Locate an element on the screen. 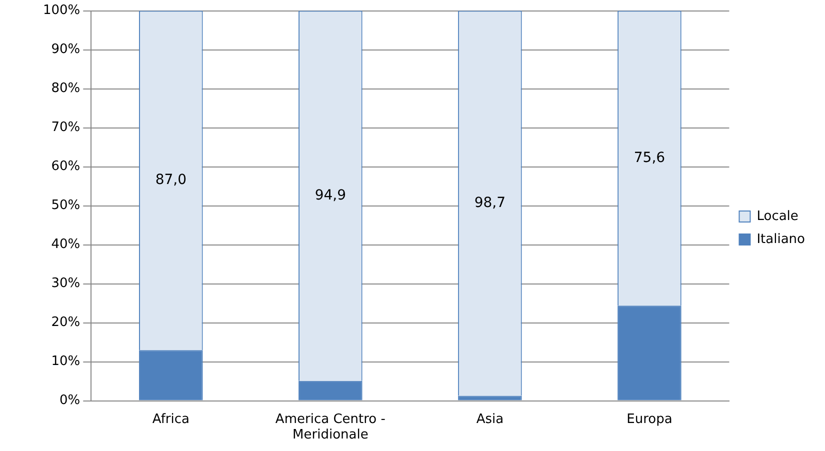 This screenshot has width=825, height=451. y-tick-label: 80% is located at coordinates (65, 88).